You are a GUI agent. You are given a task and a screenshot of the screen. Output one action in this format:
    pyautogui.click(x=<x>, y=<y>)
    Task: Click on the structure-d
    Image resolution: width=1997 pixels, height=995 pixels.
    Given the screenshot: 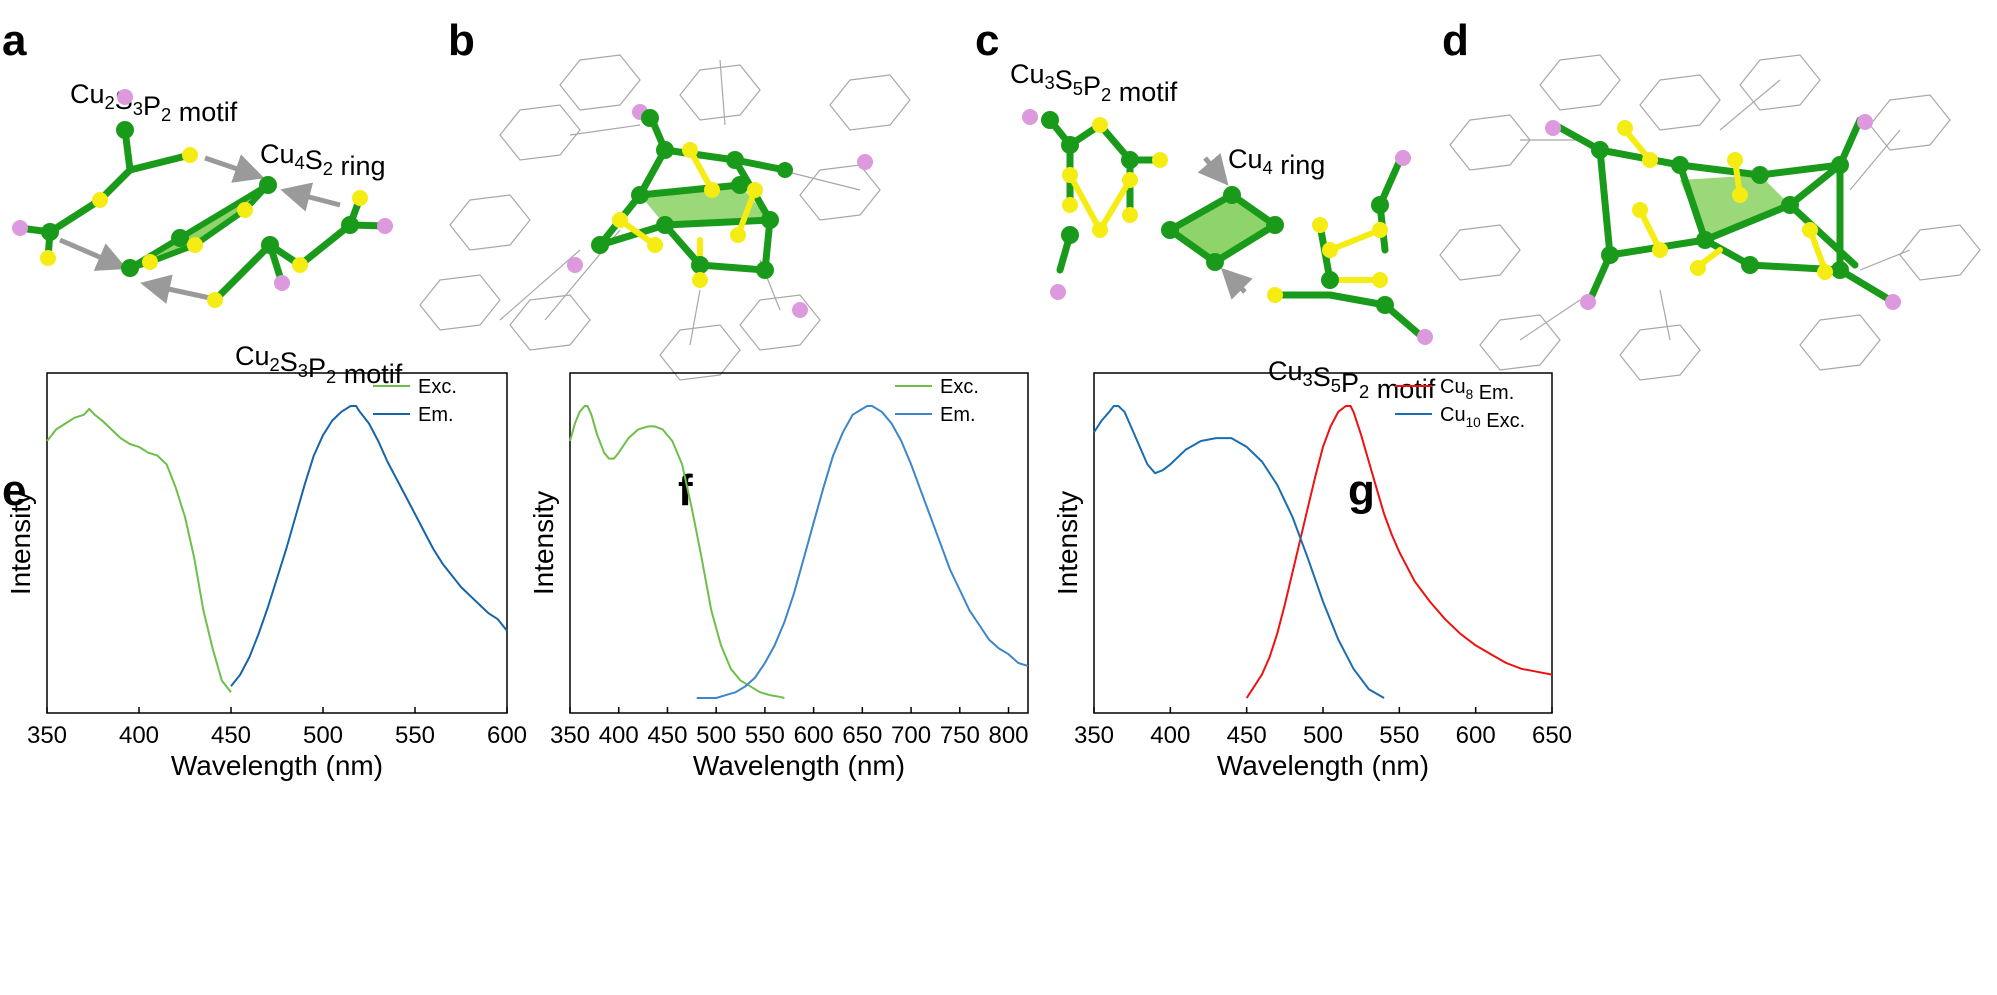 What is the action you would take?
    pyautogui.click(x=1710, y=217)
    